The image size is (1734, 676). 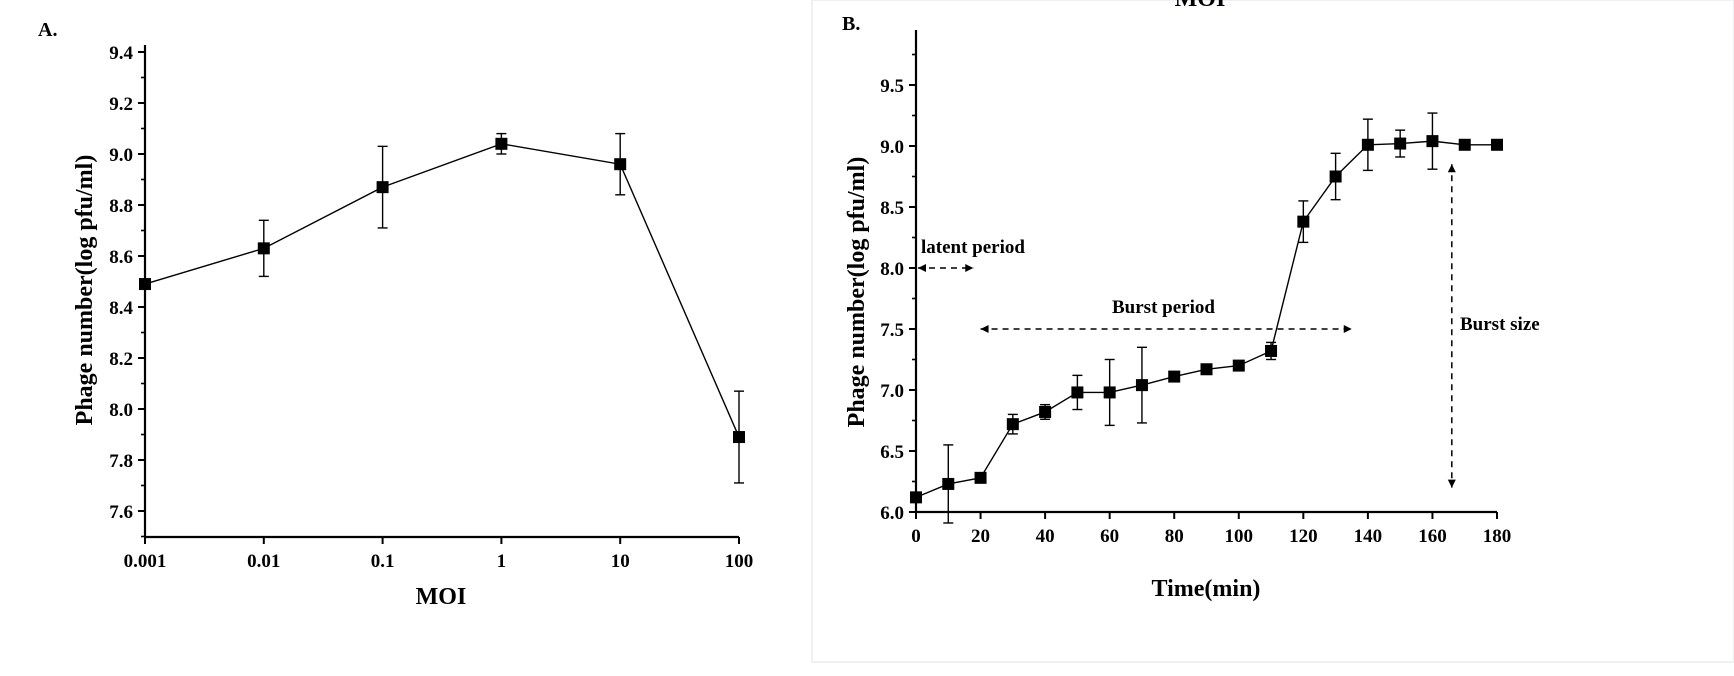 I want to click on x-tick-label: 180, so click(x=1497, y=536).